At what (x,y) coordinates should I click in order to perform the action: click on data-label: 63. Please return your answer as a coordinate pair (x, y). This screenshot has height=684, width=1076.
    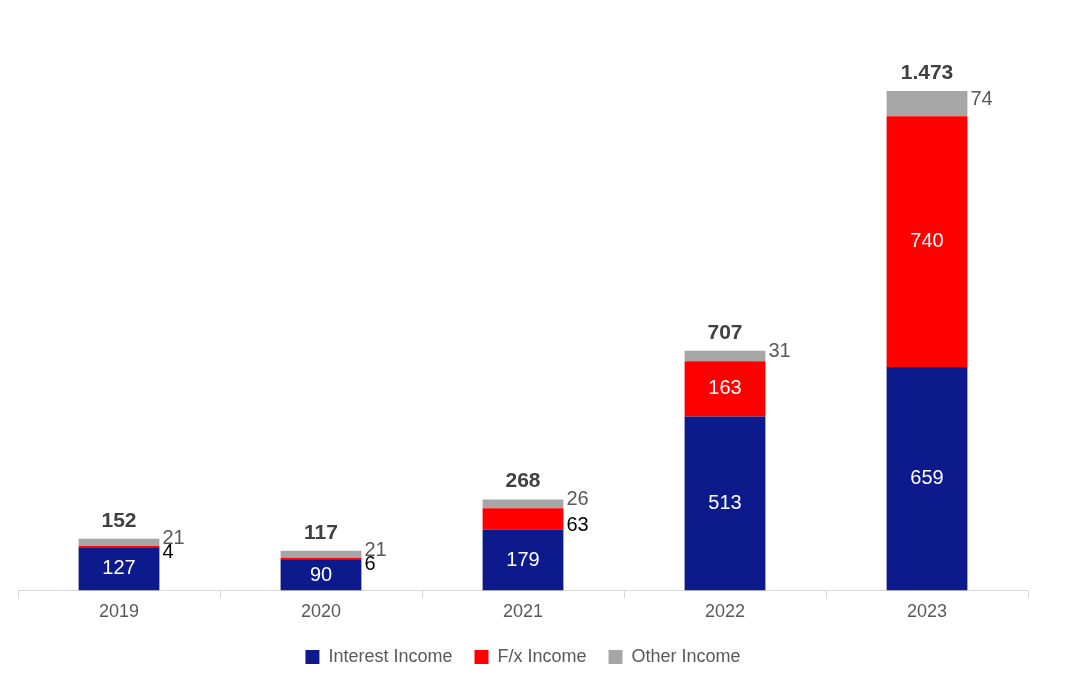
    Looking at the image, I should click on (577, 523).